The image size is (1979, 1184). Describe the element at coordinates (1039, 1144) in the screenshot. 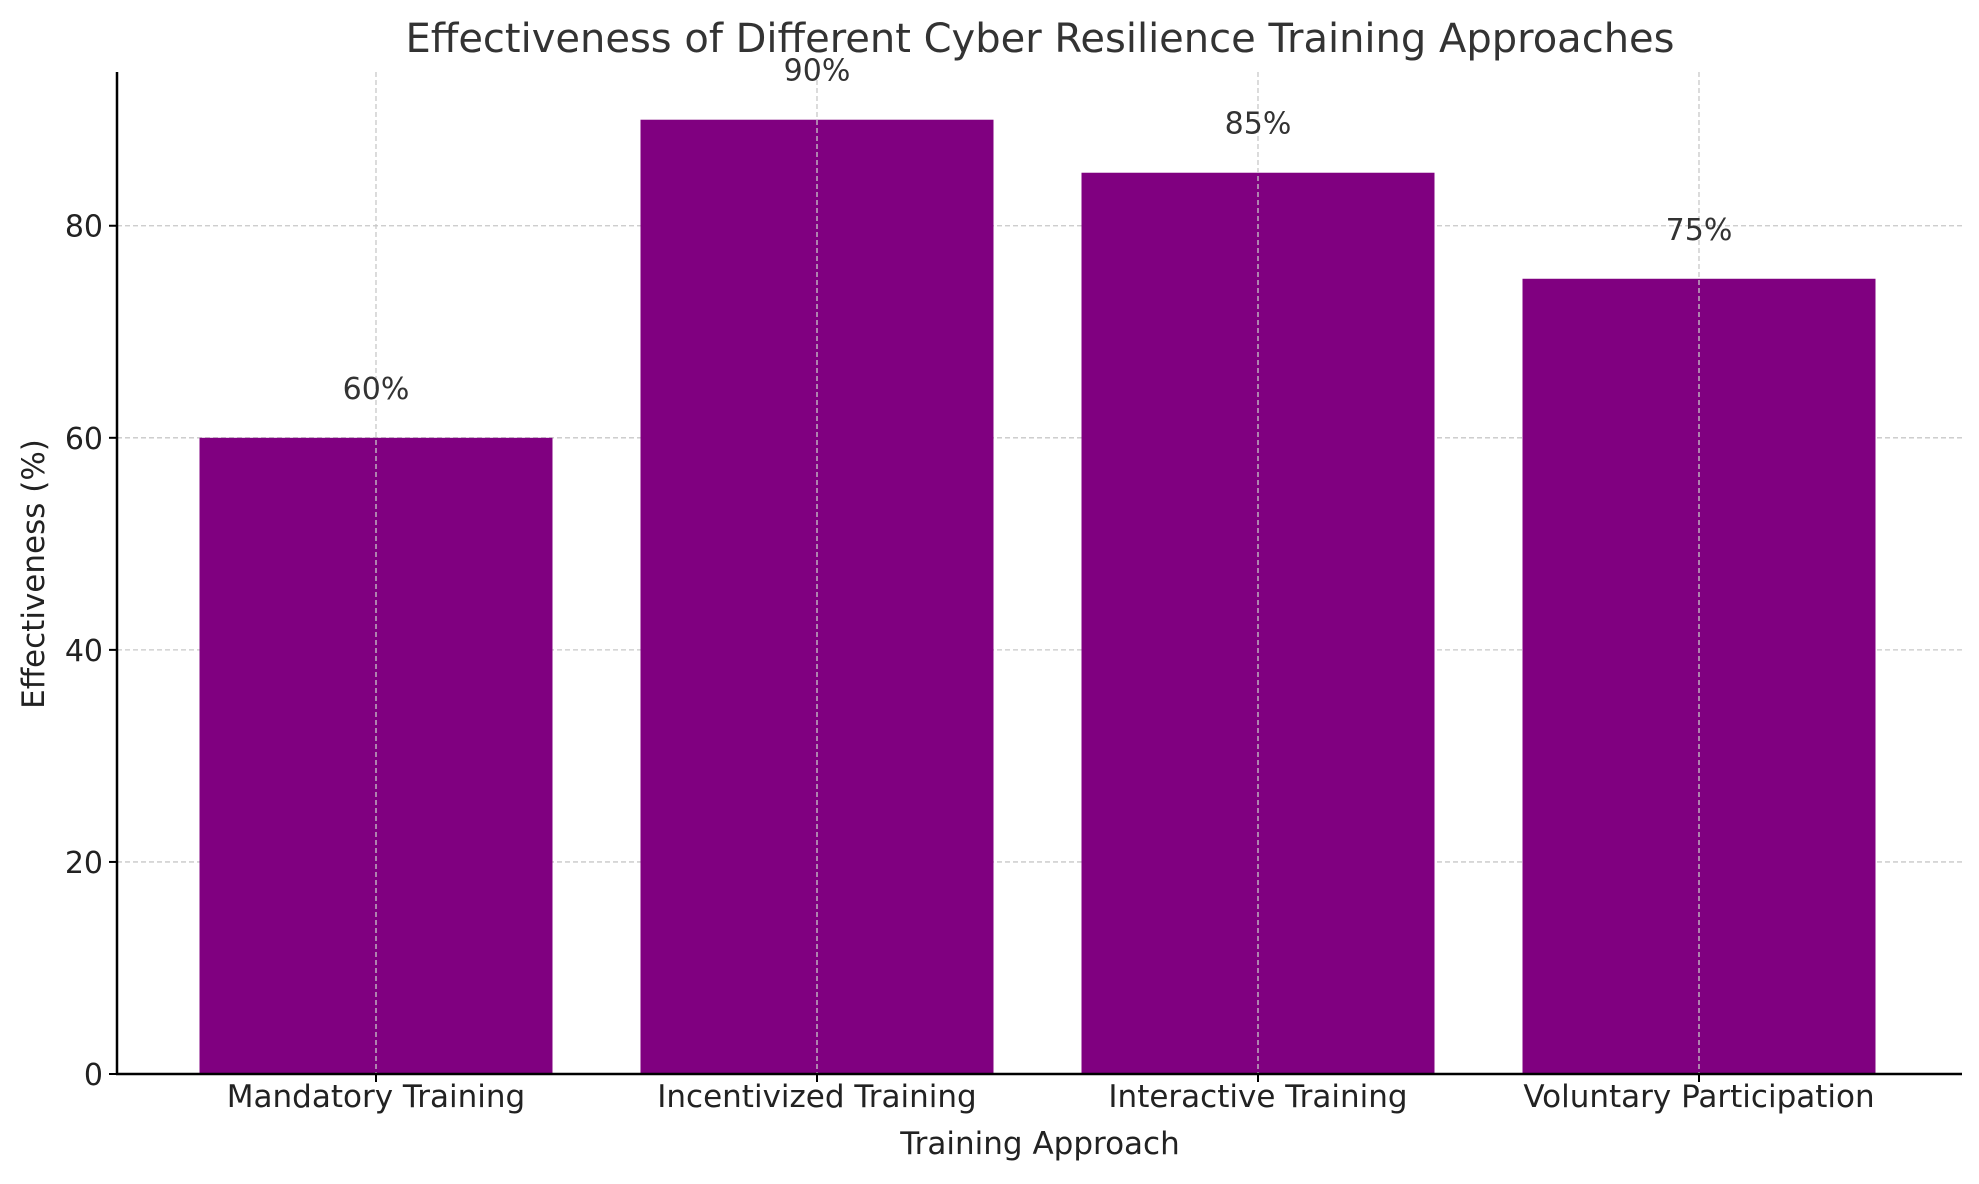

I see `x-axis-label: Training Approach` at that location.